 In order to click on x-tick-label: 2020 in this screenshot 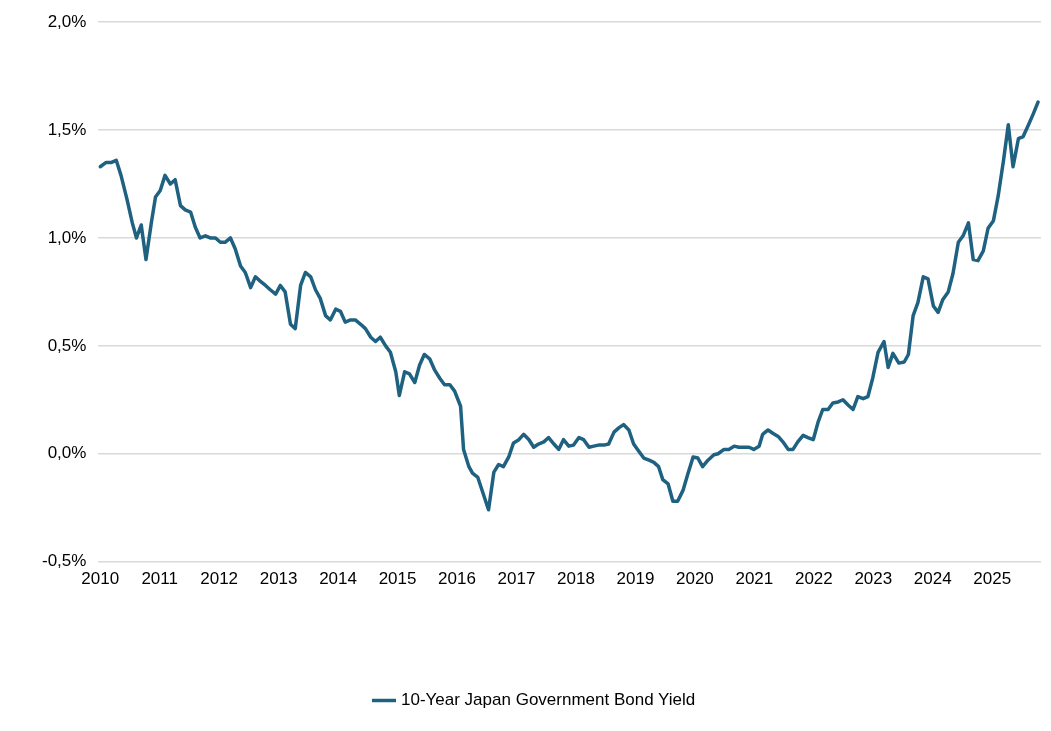, I will do `click(694, 579)`.